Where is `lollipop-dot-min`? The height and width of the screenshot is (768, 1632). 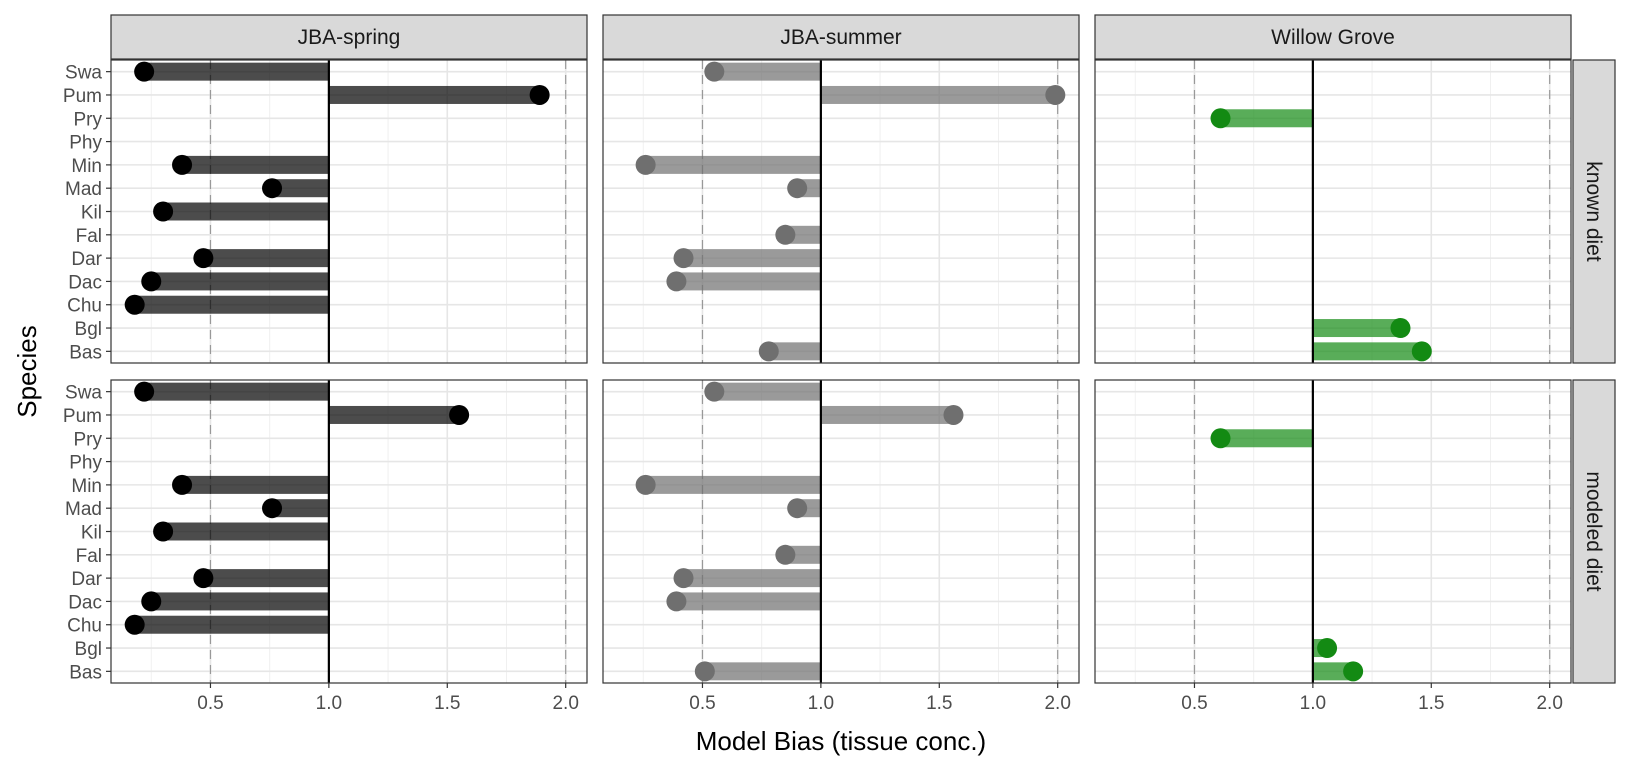
lollipop-dot-min is located at coordinates (182, 484).